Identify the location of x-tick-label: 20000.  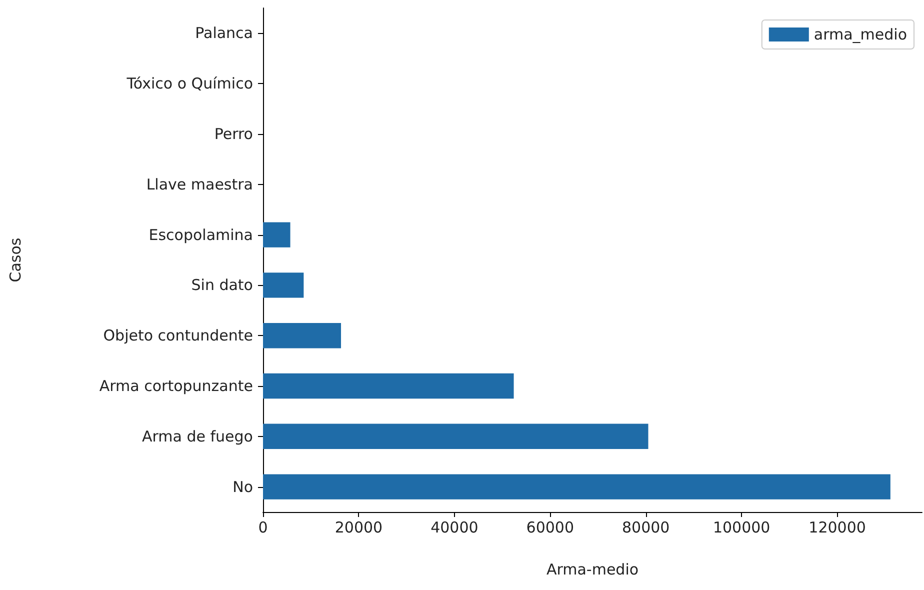
(358, 527).